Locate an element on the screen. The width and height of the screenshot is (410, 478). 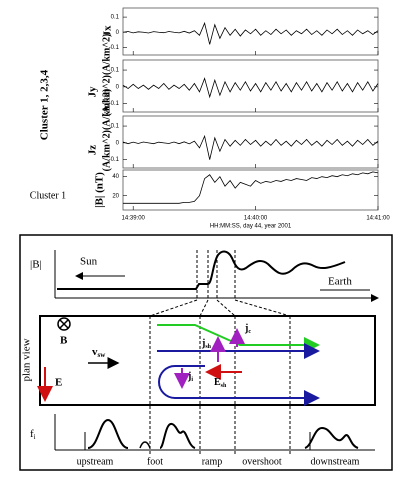
y-axis-label: Jx is located at coordinates (108, 31).